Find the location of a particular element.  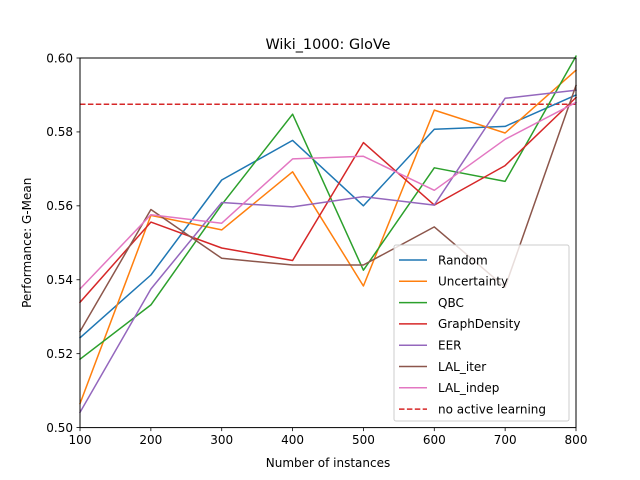

y-tick-label: 0.56 is located at coordinates (59, 206).